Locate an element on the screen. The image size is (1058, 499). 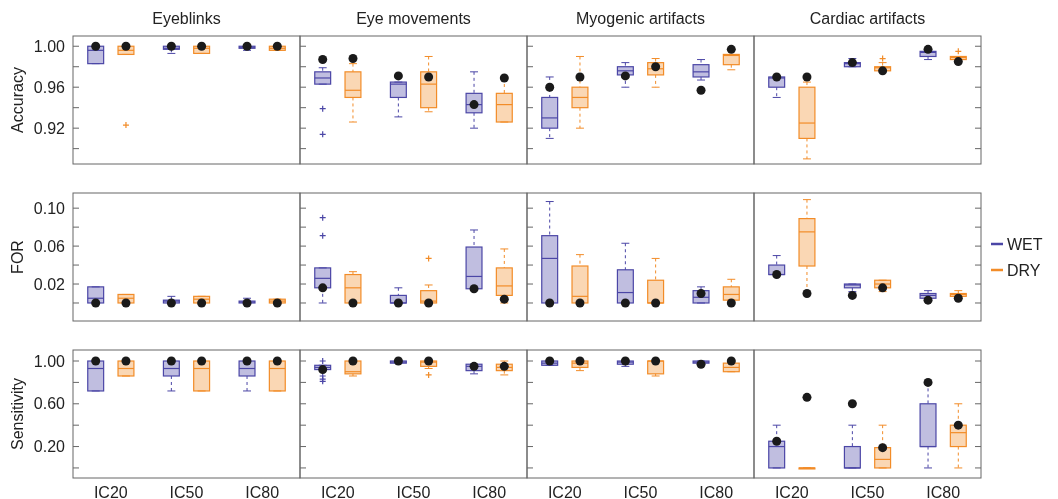
y-tick-label: 0.02 is located at coordinates (49, 284).